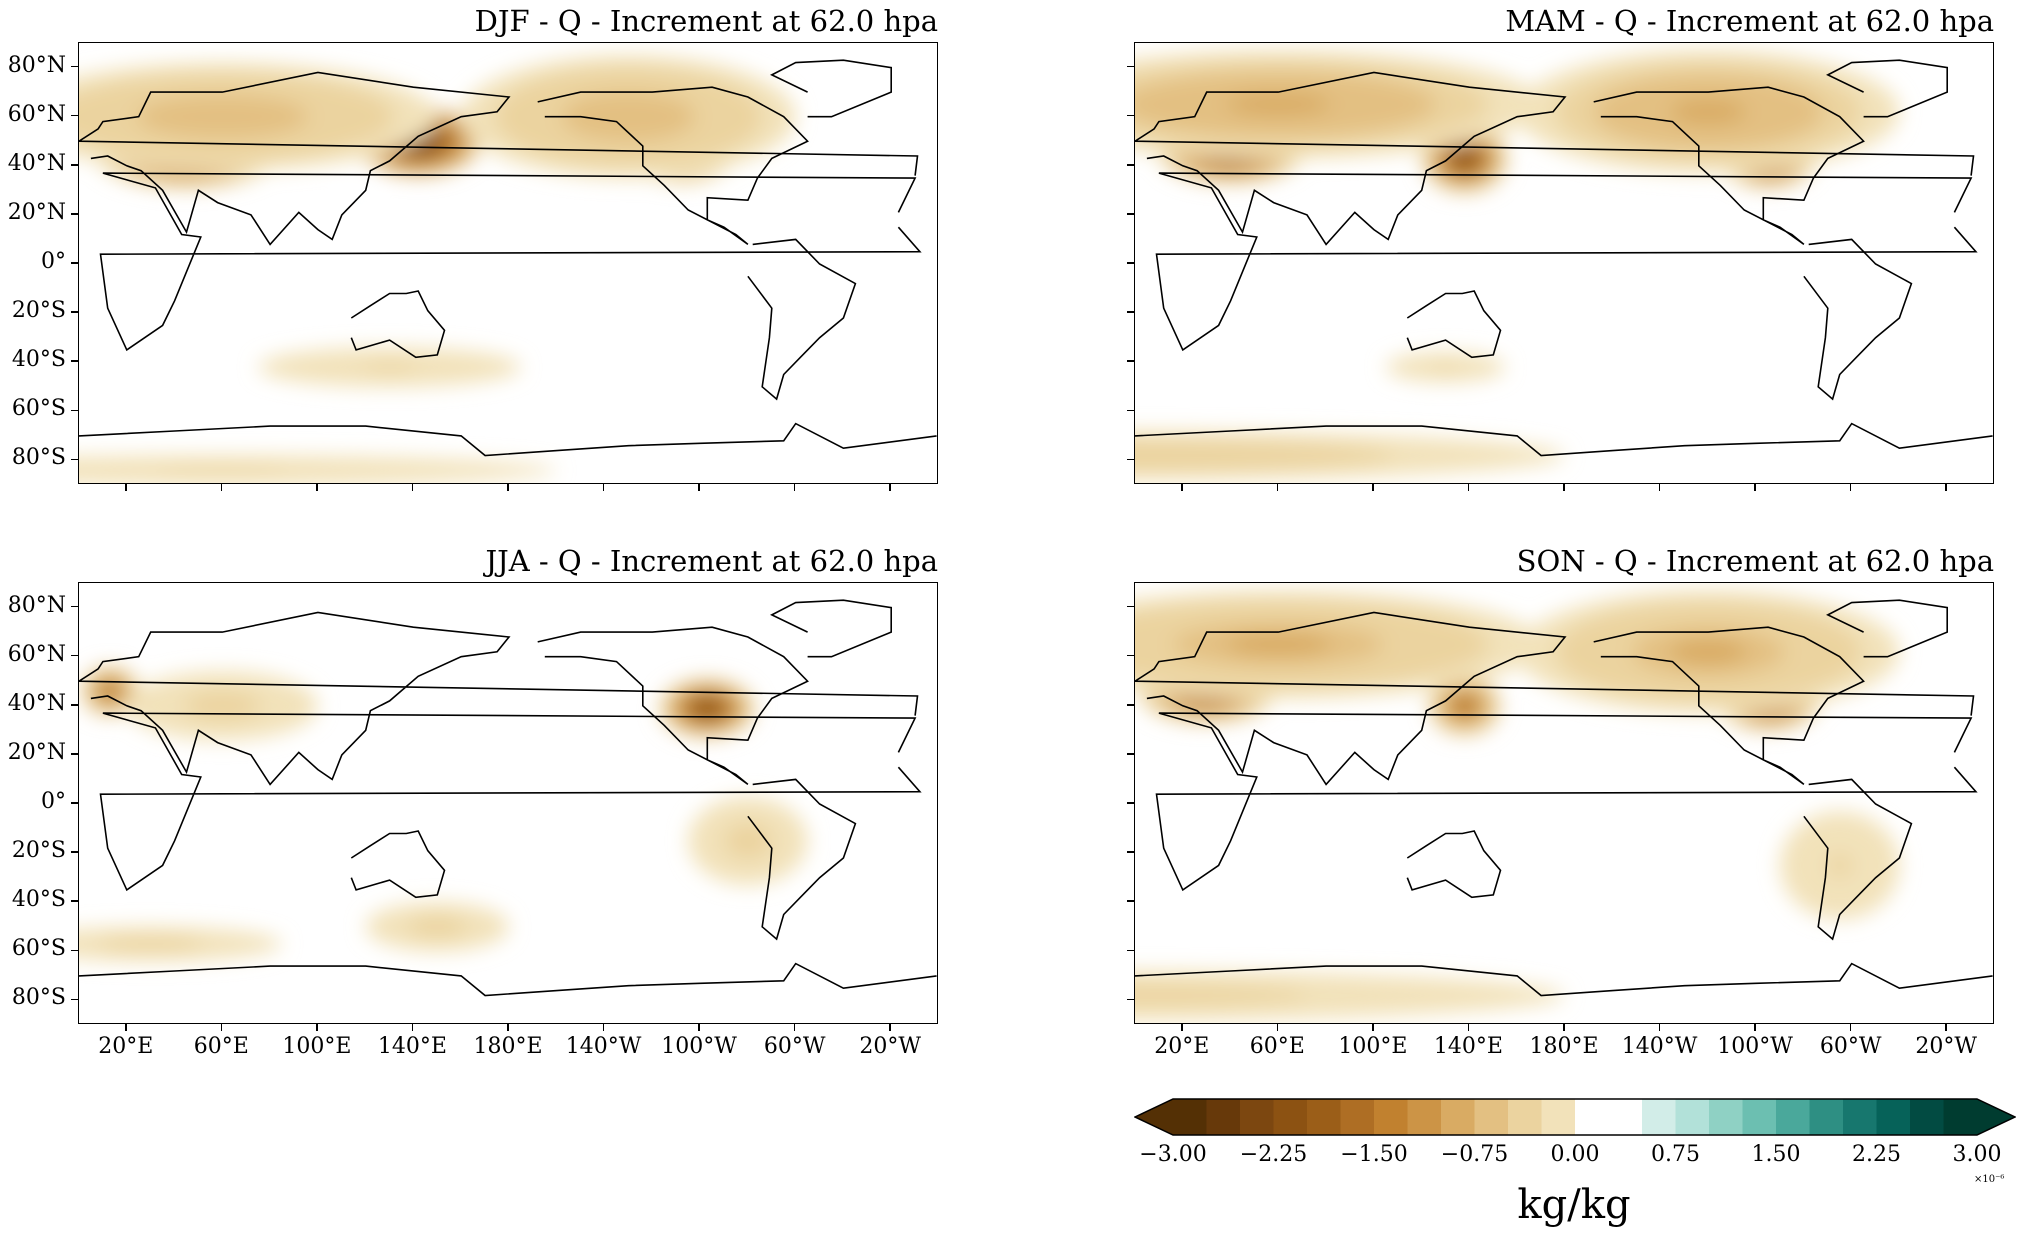 The image size is (2025, 1234). I want to click on lon-tick-label: 60°W, so click(1850, 1046).